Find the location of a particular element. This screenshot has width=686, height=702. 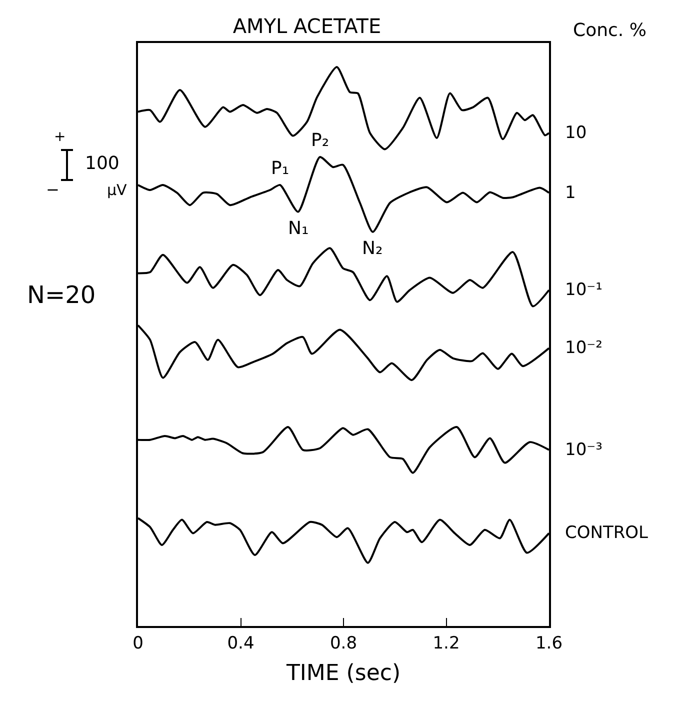

x-tick-label: 0.8 is located at coordinates (344, 643).